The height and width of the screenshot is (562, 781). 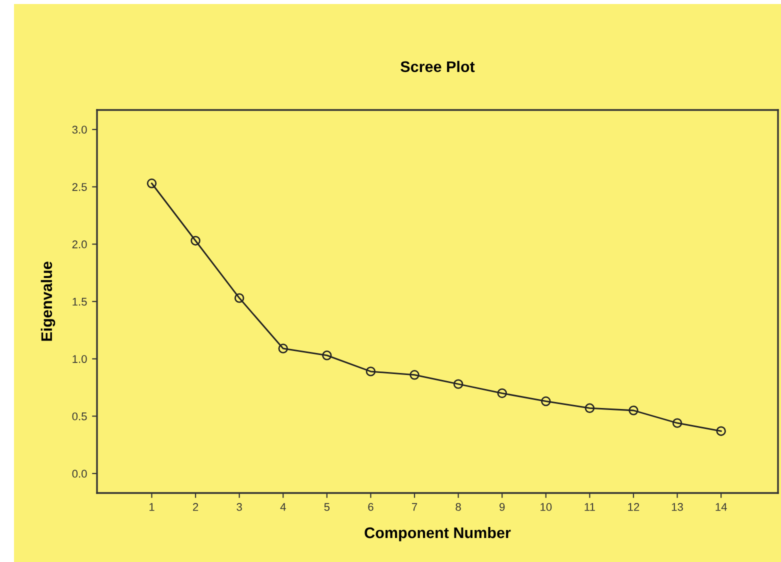 I want to click on x-tick-label: 3, so click(x=239, y=507).